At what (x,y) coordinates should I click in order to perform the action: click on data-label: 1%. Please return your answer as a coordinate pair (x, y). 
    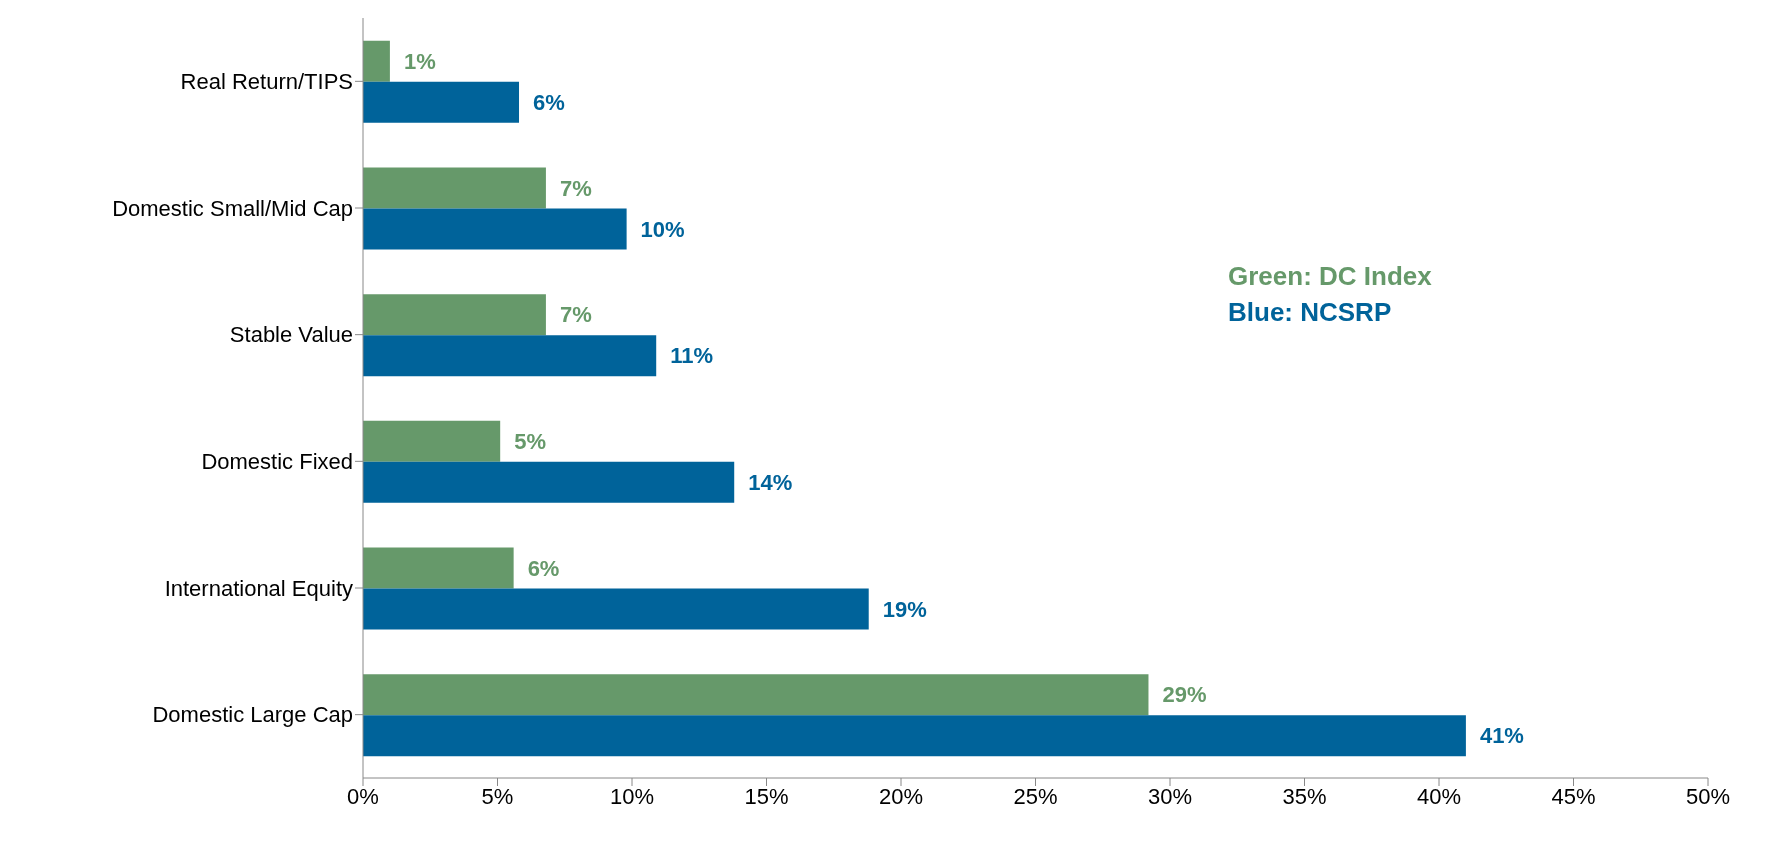
    Looking at the image, I should click on (419, 61).